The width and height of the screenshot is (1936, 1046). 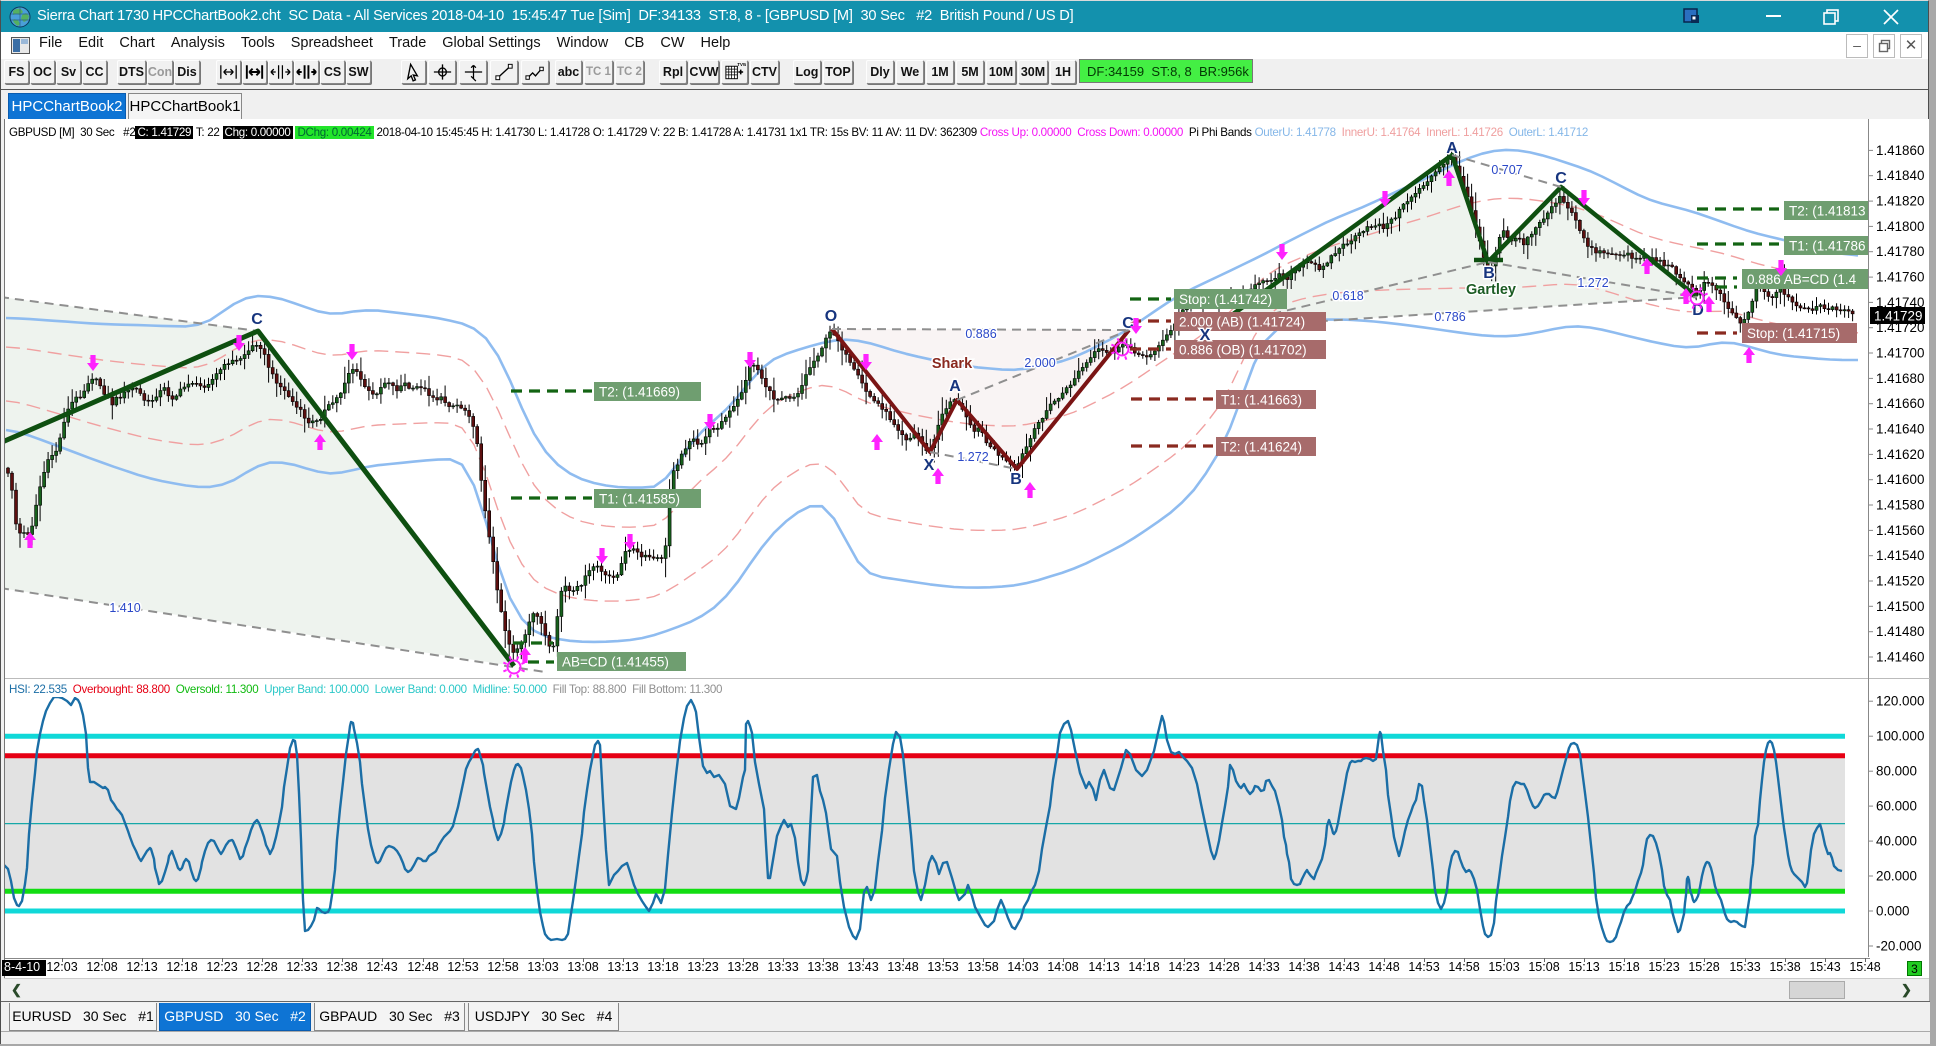 I want to click on svg-text: 1.41820, so click(x=1900, y=201).